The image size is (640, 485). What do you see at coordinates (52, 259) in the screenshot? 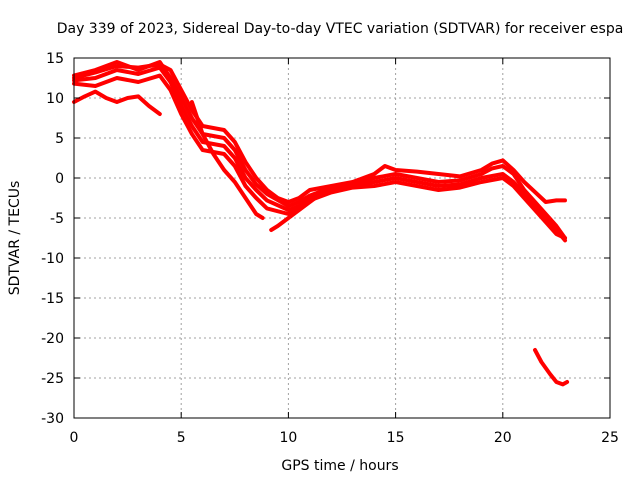
I see `y-tick-label: -10` at bounding box center [52, 259].